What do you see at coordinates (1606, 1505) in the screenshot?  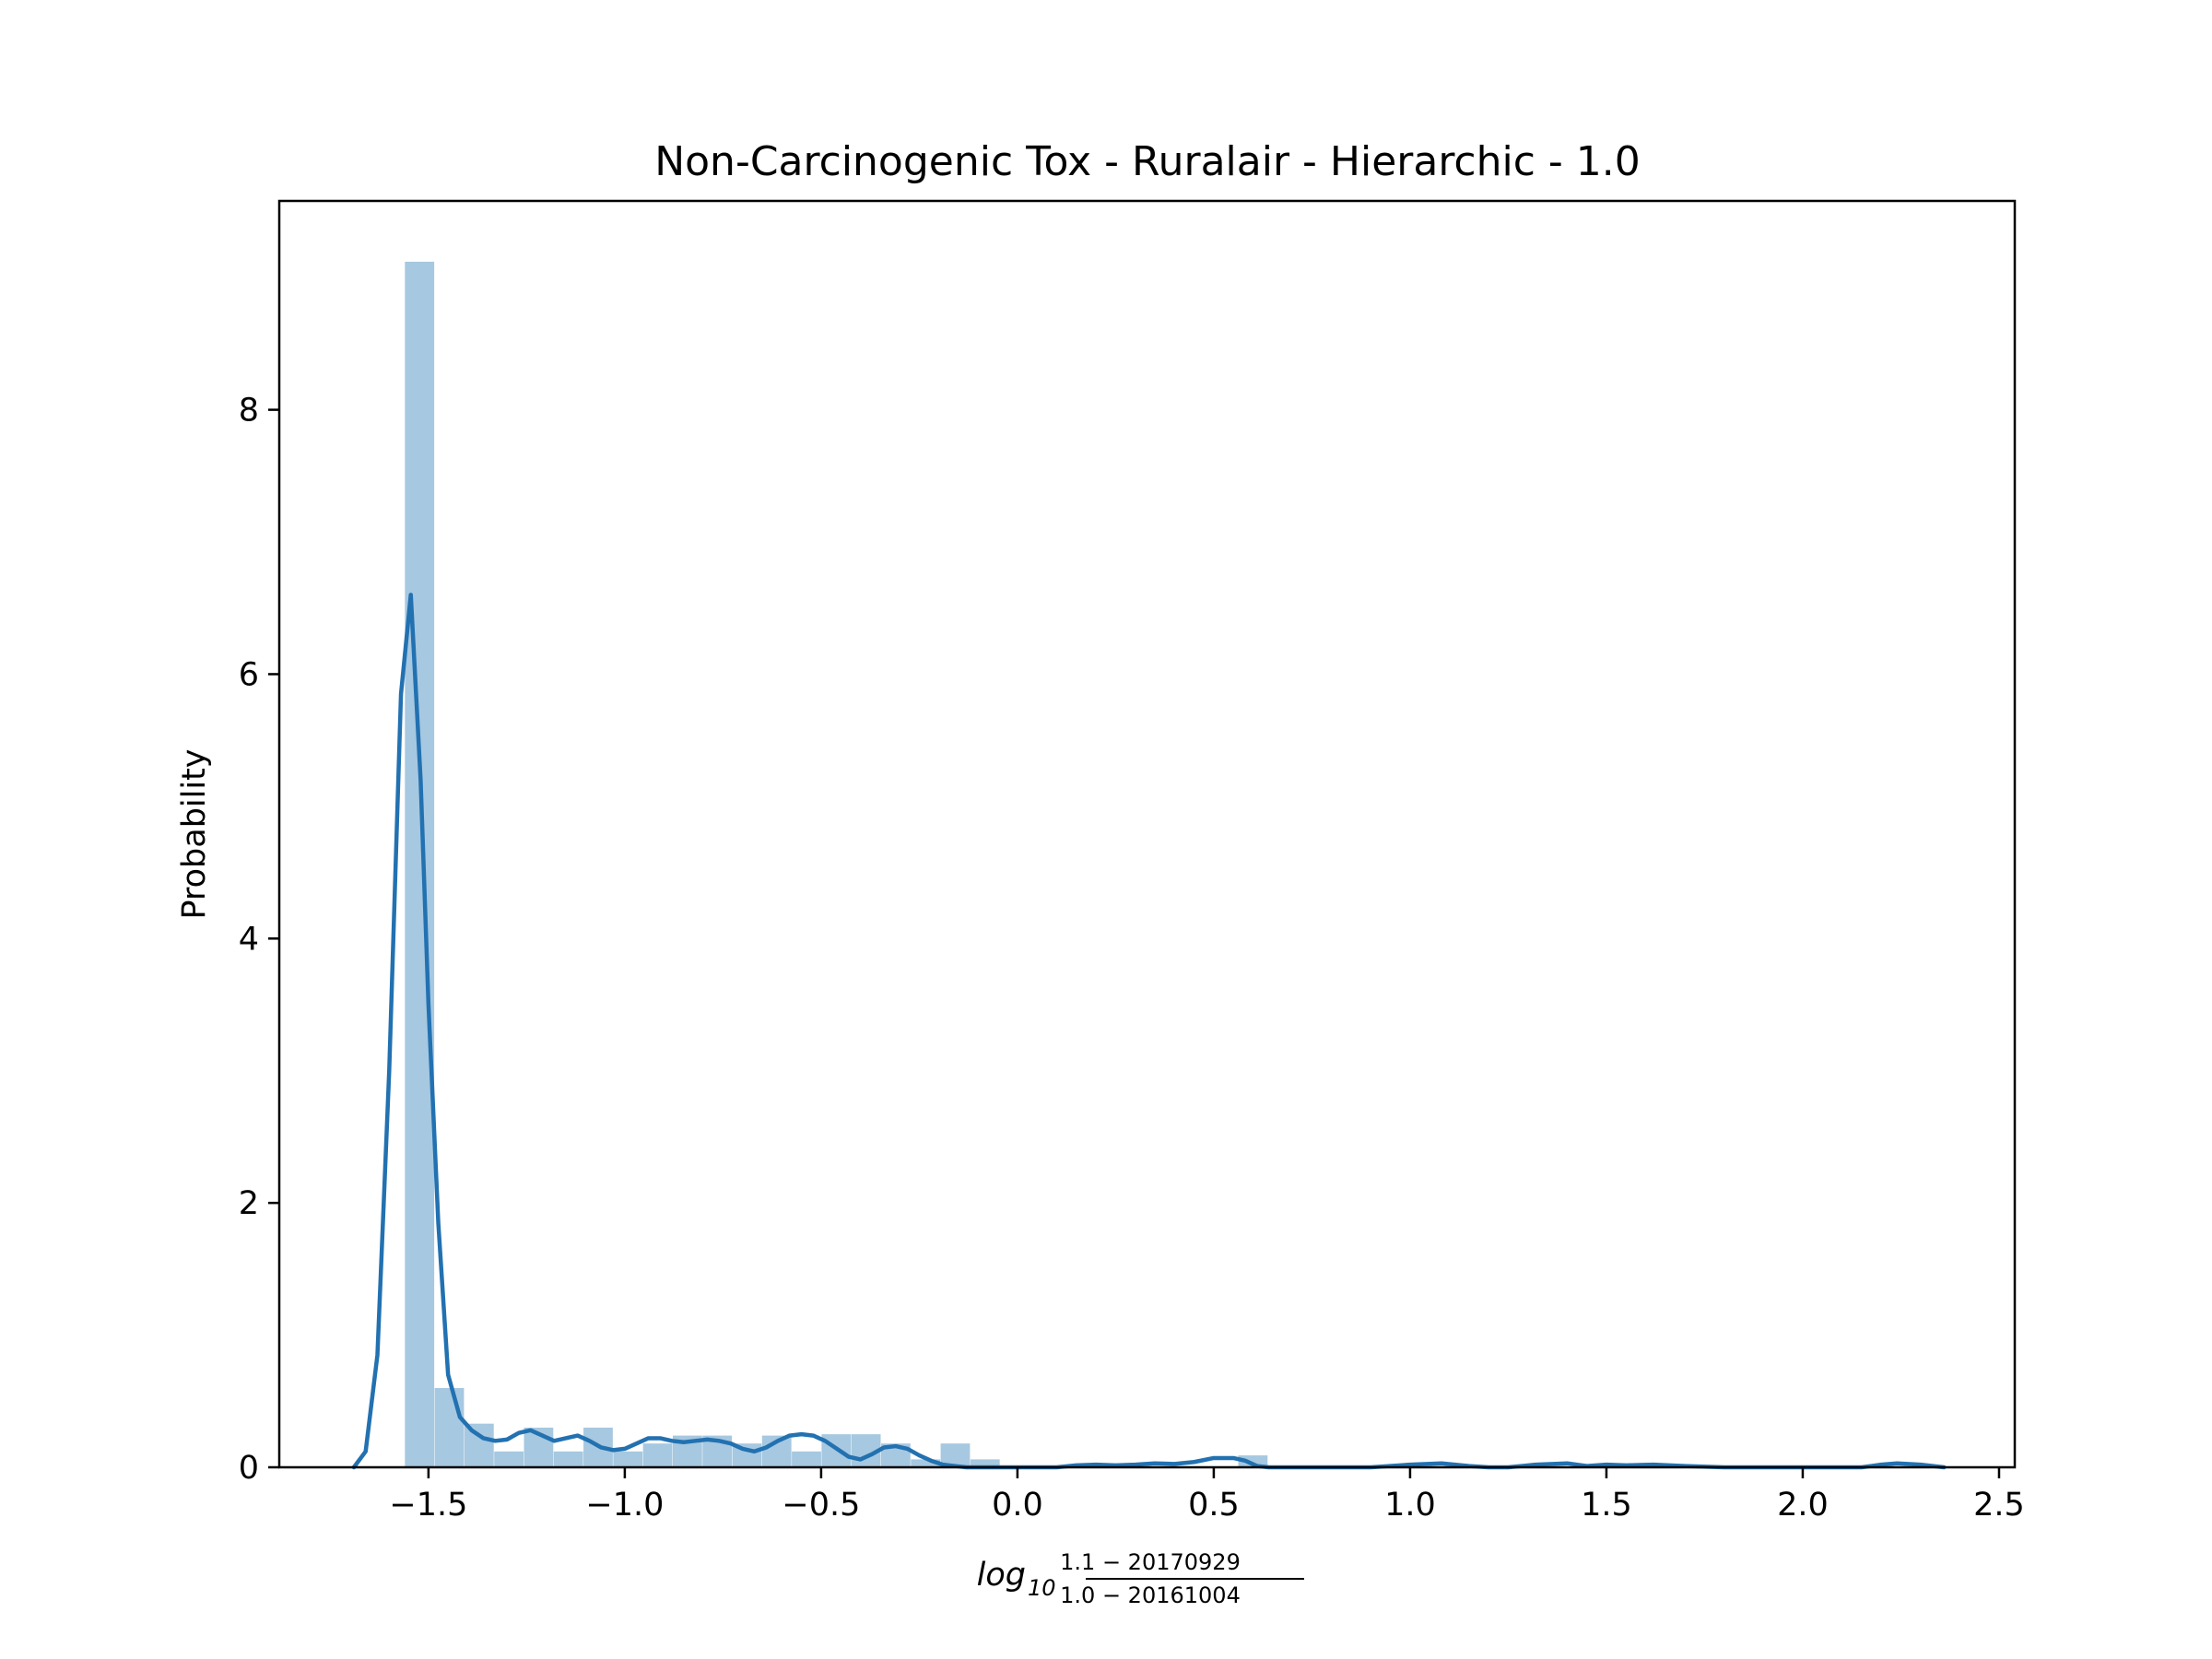 I see `x-tick-label: 1.5` at bounding box center [1606, 1505].